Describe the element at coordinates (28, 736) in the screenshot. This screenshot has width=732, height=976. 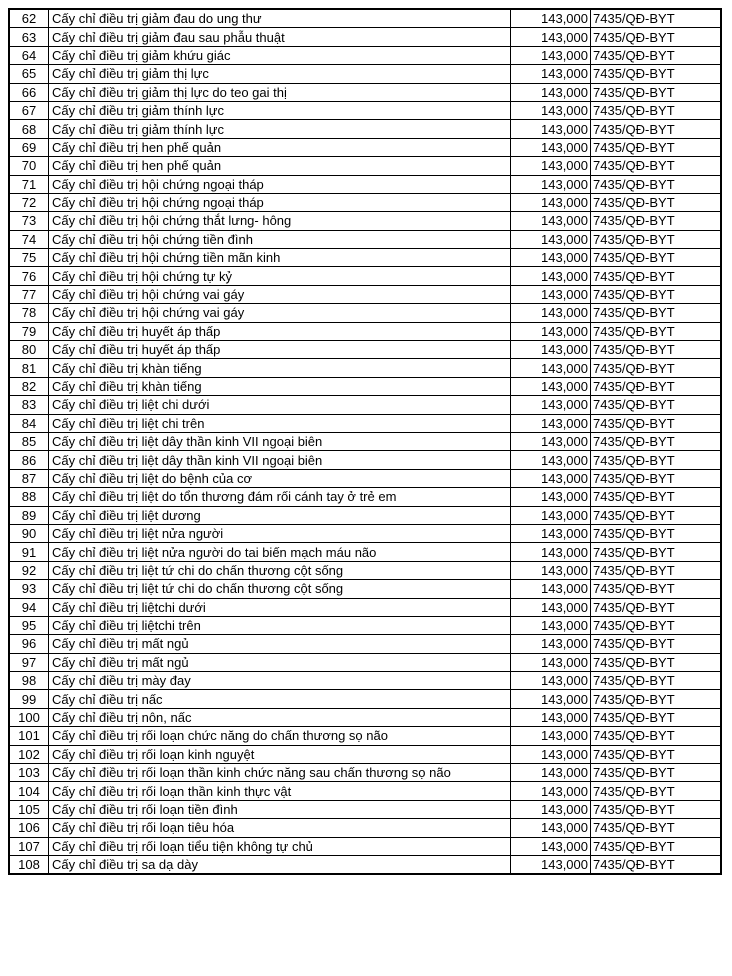
I see `row-number-cell: 101` at that location.